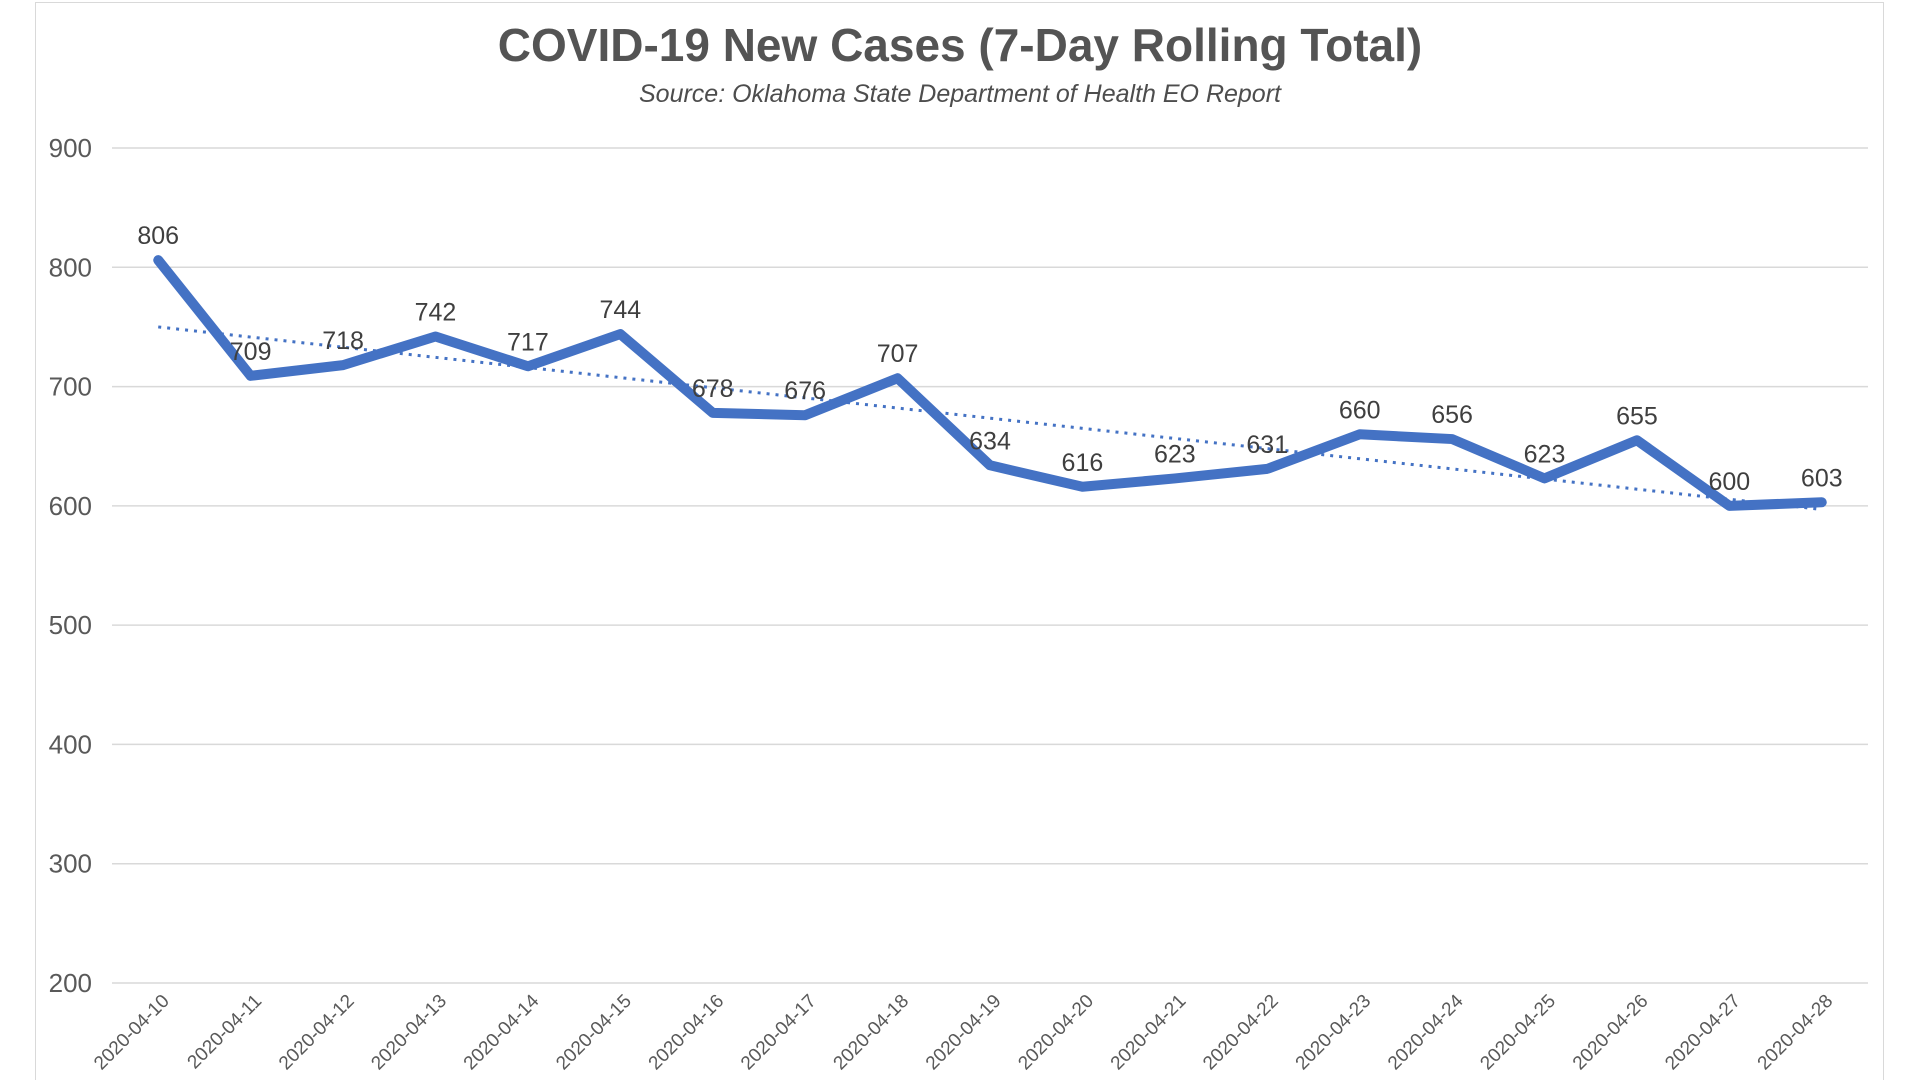 The width and height of the screenshot is (1920, 1080). What do you see at coordinates (409, 1033) in the screenshot?
I see `x-axis-tick-label: 2020-04-13` at bounding box center [409, 1033].